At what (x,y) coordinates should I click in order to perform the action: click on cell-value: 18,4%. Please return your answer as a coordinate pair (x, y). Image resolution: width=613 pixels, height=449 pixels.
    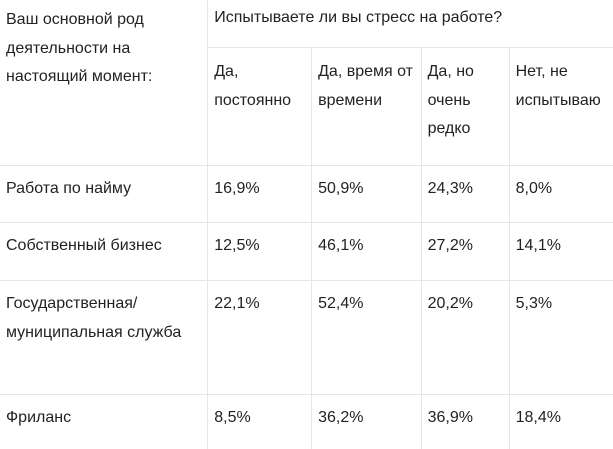
    Looking at the image, I should click on (561, 422).